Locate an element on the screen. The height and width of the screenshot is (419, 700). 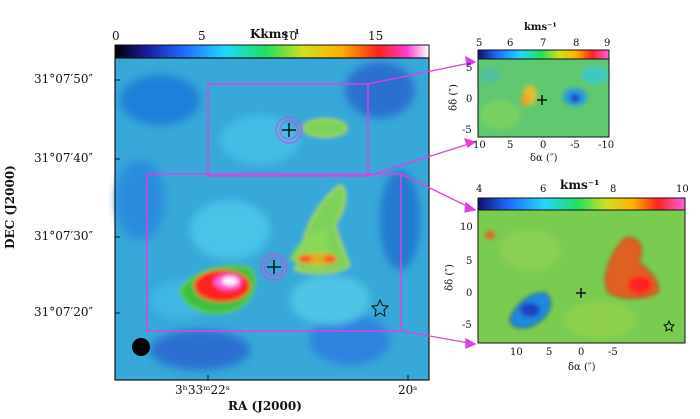
main-y-axis-label: DEC (J2000) is located at coordinates (10, 207).